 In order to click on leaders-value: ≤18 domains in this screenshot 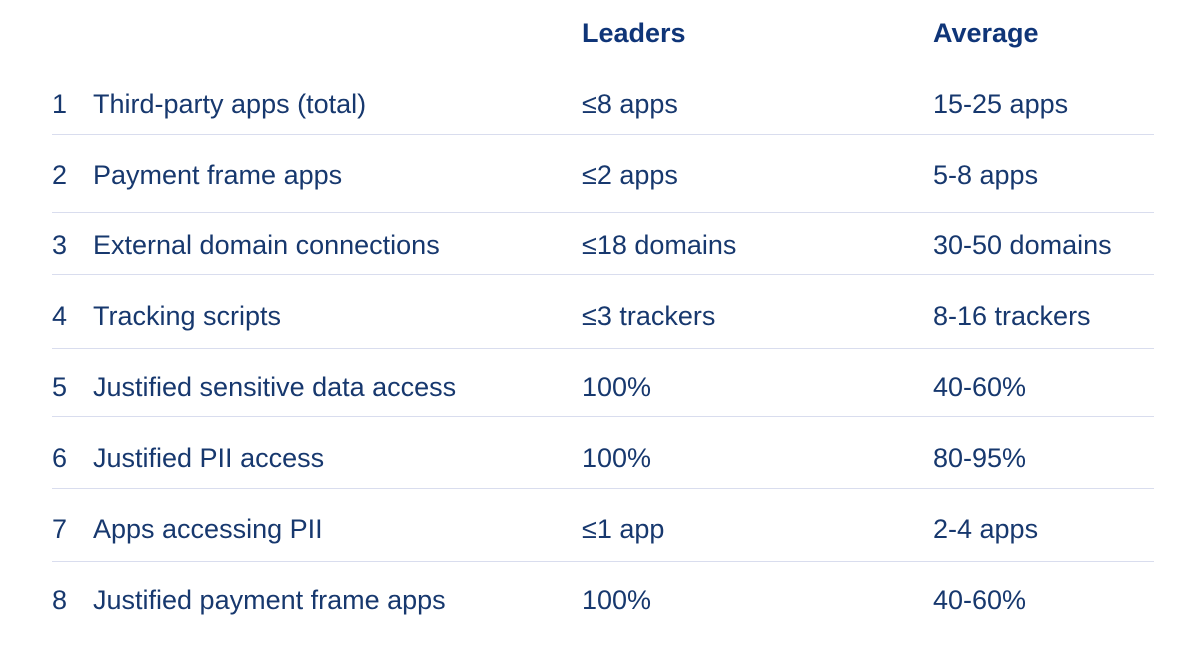, I will do `click(659, 245)`.